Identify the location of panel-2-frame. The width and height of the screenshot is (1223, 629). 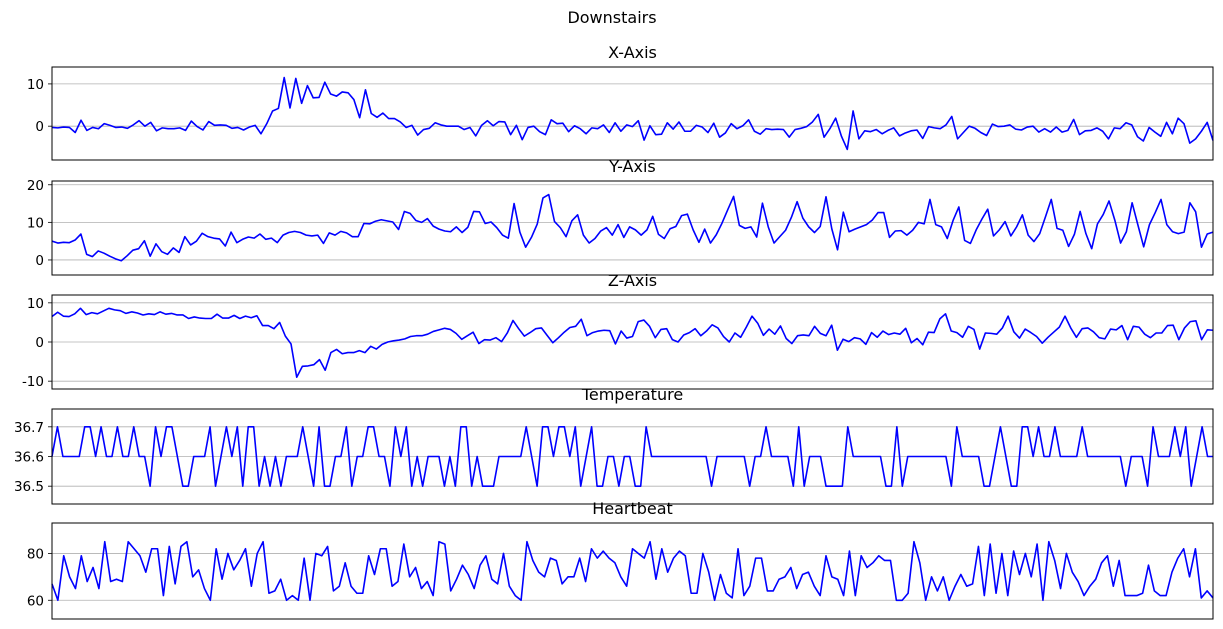
(632, 342).